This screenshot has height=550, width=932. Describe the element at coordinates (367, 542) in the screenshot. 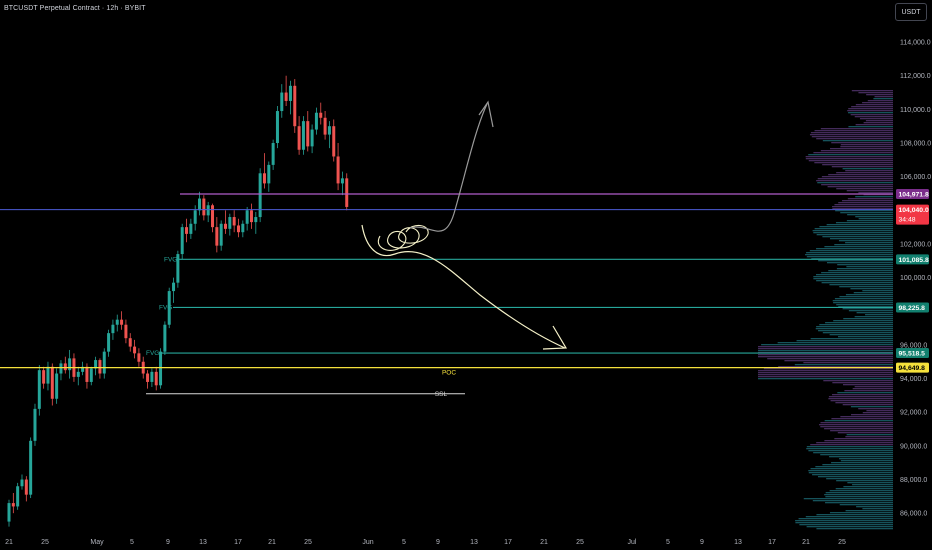

I see `x-tick-label: Jun` at that location.